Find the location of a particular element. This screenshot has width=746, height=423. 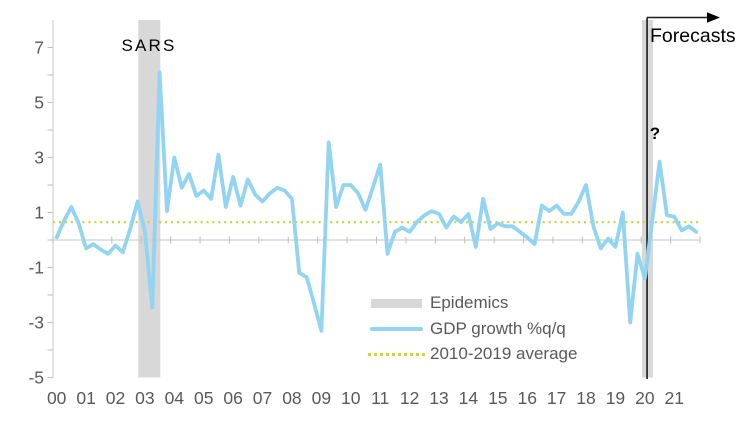

x-axis-label: 06 is located at coordinates (232, 398).